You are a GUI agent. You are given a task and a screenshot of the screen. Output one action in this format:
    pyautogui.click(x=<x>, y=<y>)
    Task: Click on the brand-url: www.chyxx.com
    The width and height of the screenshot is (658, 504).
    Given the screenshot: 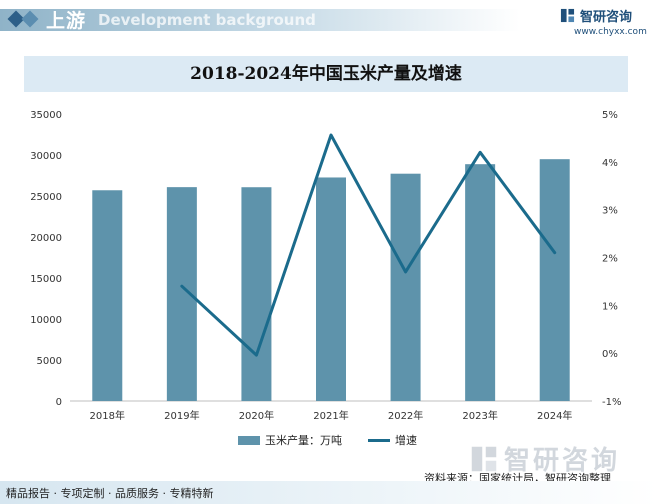 What is the action you would take?
    pyautogui.click(x=610, y=32)
    